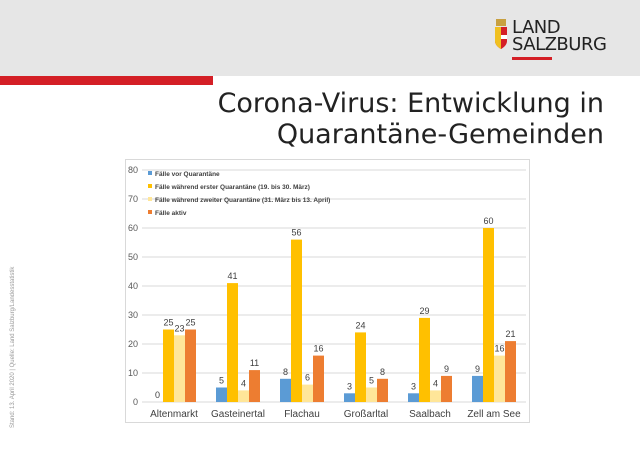 This screenshot has width=640, height=452. I want to click on data-label: 11, so click(254, 363).